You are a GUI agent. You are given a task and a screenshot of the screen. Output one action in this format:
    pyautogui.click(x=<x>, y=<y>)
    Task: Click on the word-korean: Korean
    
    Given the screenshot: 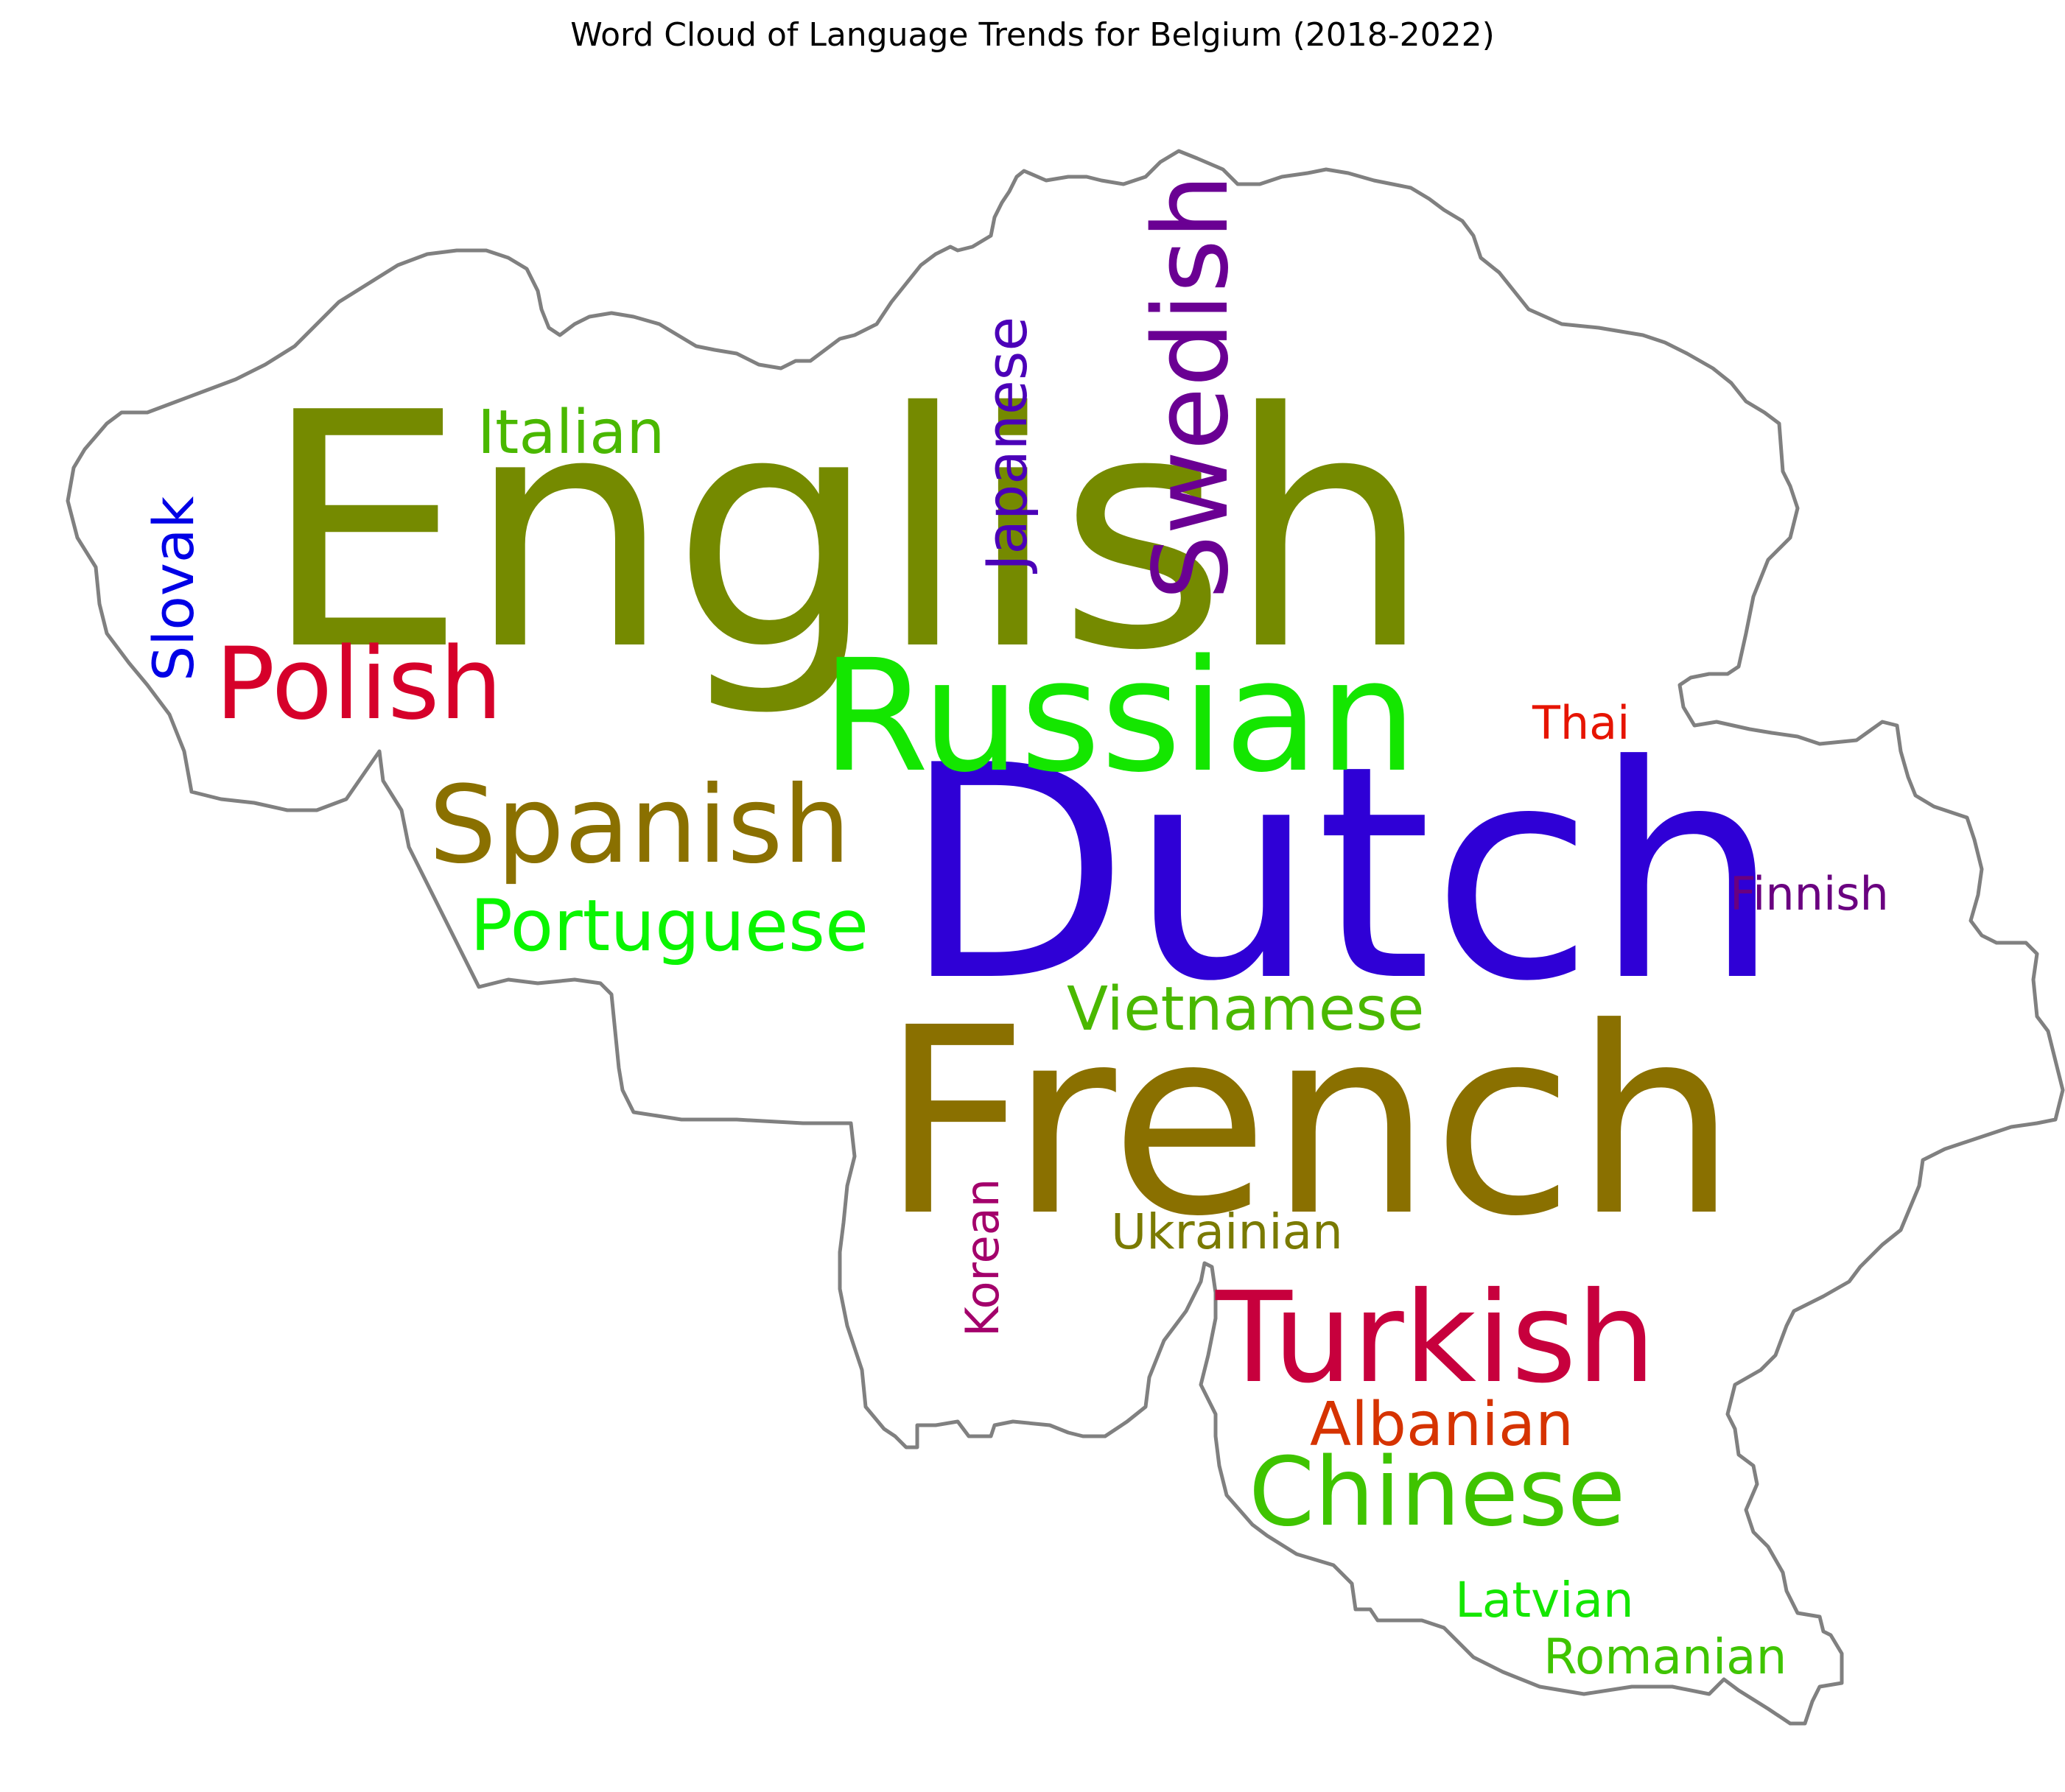 What is the action you would take?
    pyautogui.click(x=982, y=1257)
    